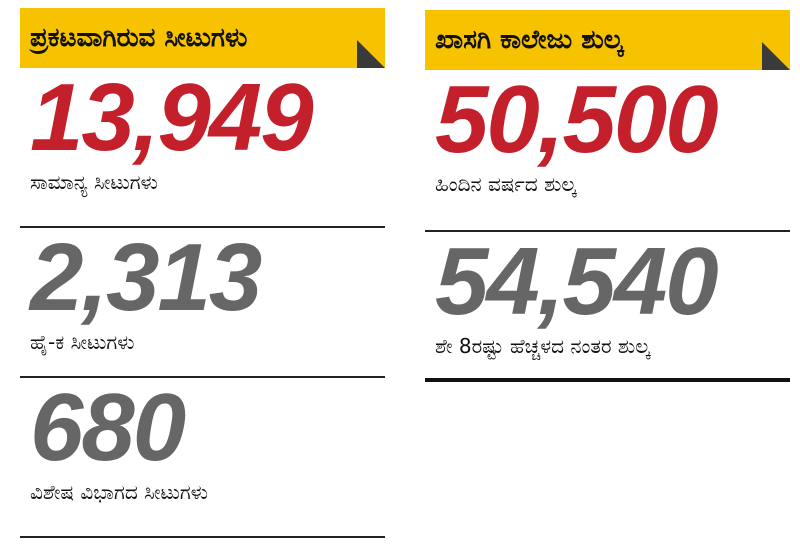 The image size is (800, 548). What do you see at coordinates (108, 427) in the screenshot?
I see `stat-number: 680` at bounding box center [108, 427].